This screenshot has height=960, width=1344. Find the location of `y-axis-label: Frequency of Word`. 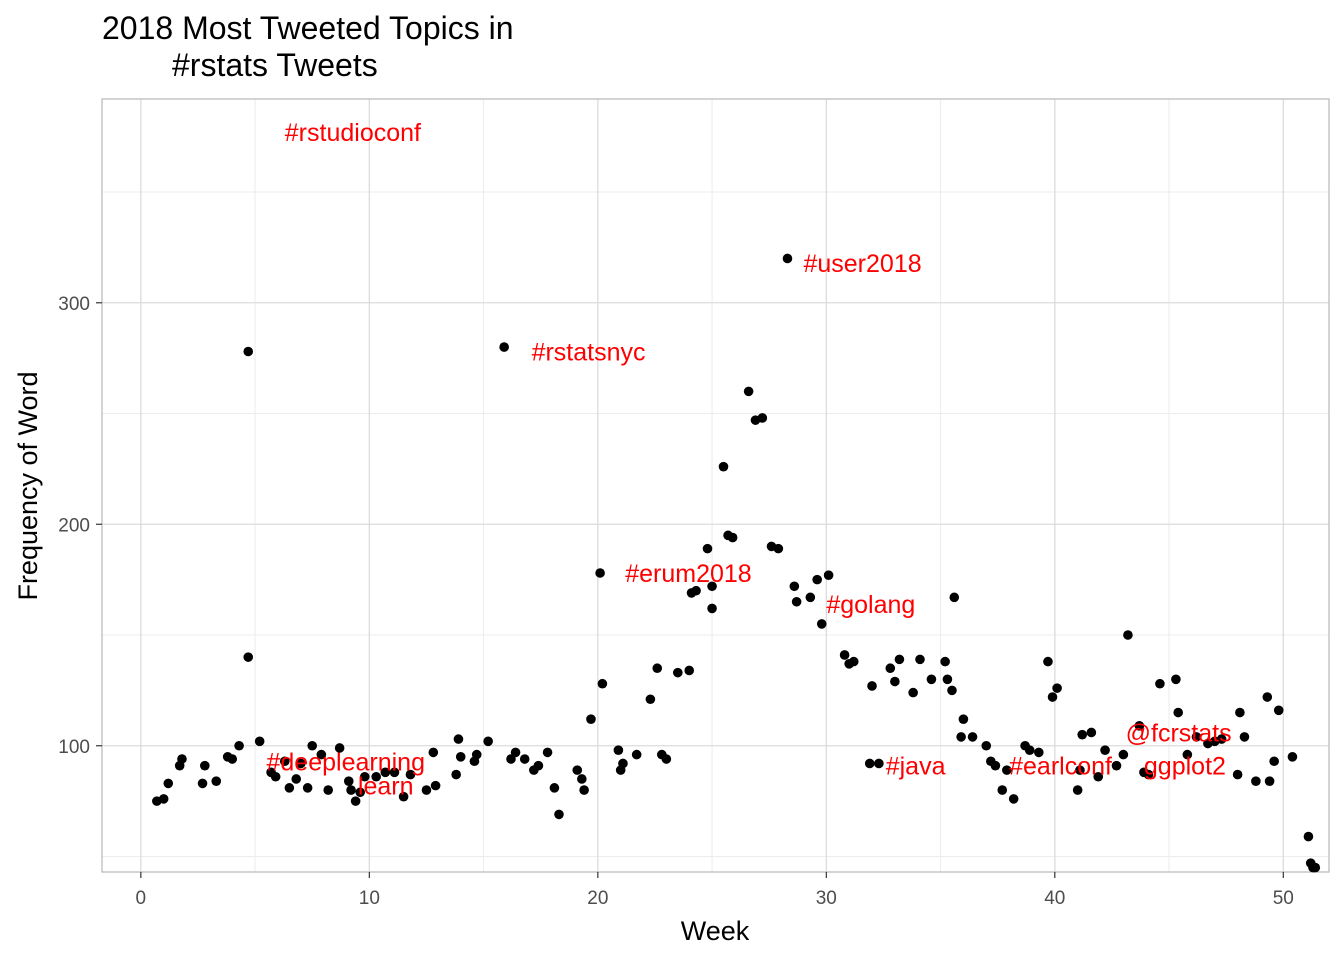

y-axis-label: Frequency of Word is located at coordinates (28, 485).